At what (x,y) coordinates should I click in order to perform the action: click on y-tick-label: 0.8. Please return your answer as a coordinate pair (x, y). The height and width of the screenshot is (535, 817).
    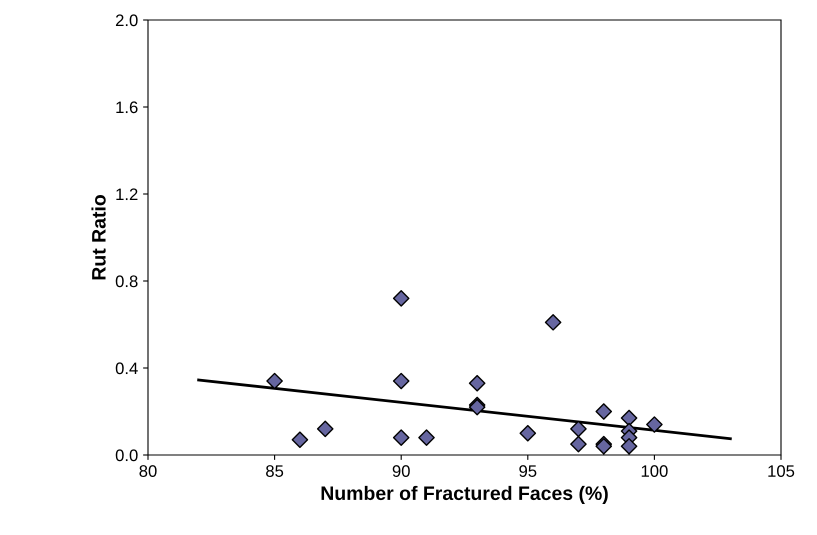
    Looking at the image, I should click on (127, 281).